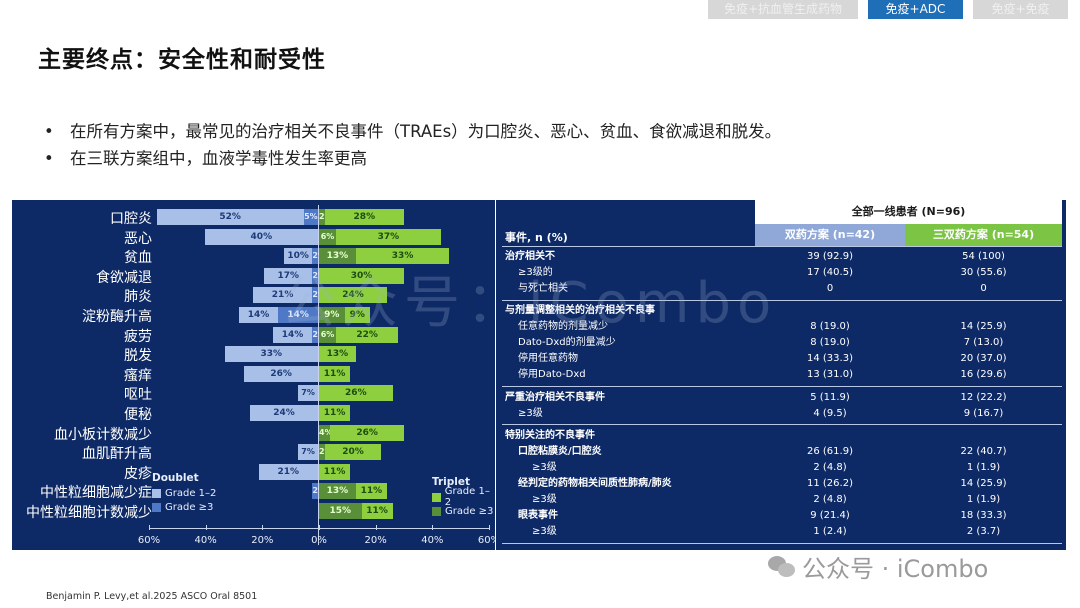  I want to click on bar-triplet-grade3: 9%, so click(332, 315).